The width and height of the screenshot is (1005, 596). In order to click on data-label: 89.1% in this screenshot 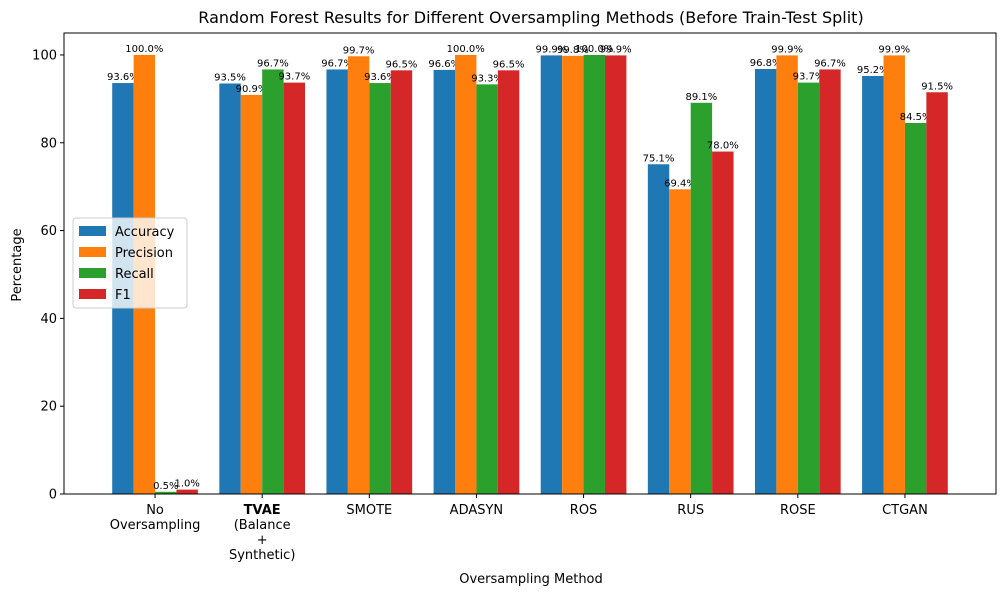, I will do `click(702, 97)`.